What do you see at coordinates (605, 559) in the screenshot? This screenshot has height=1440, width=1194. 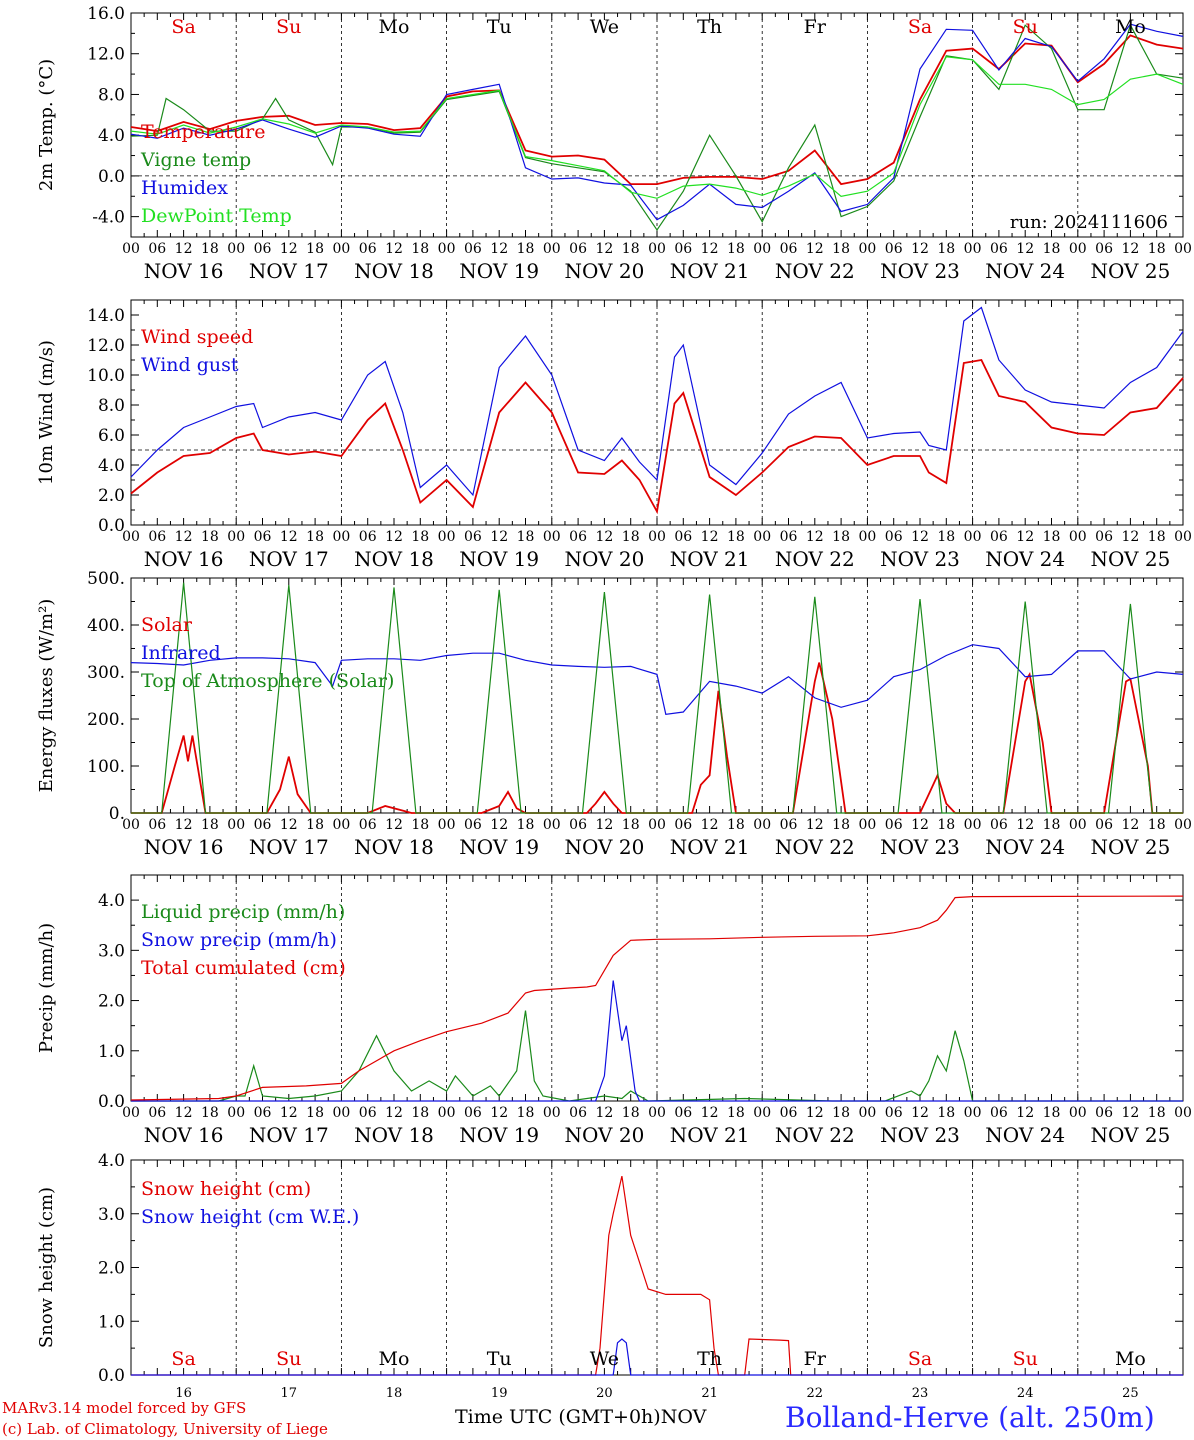 I see `x-date-label: NOV 20` at bounding box center [605, 559].